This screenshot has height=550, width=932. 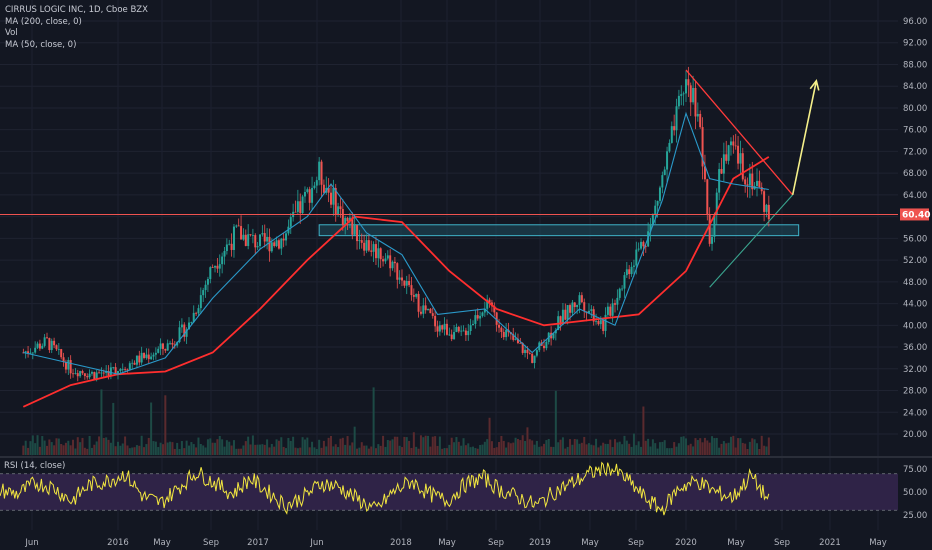 I want to click on time-tick-label: 2020, so click(x=686, y=543).